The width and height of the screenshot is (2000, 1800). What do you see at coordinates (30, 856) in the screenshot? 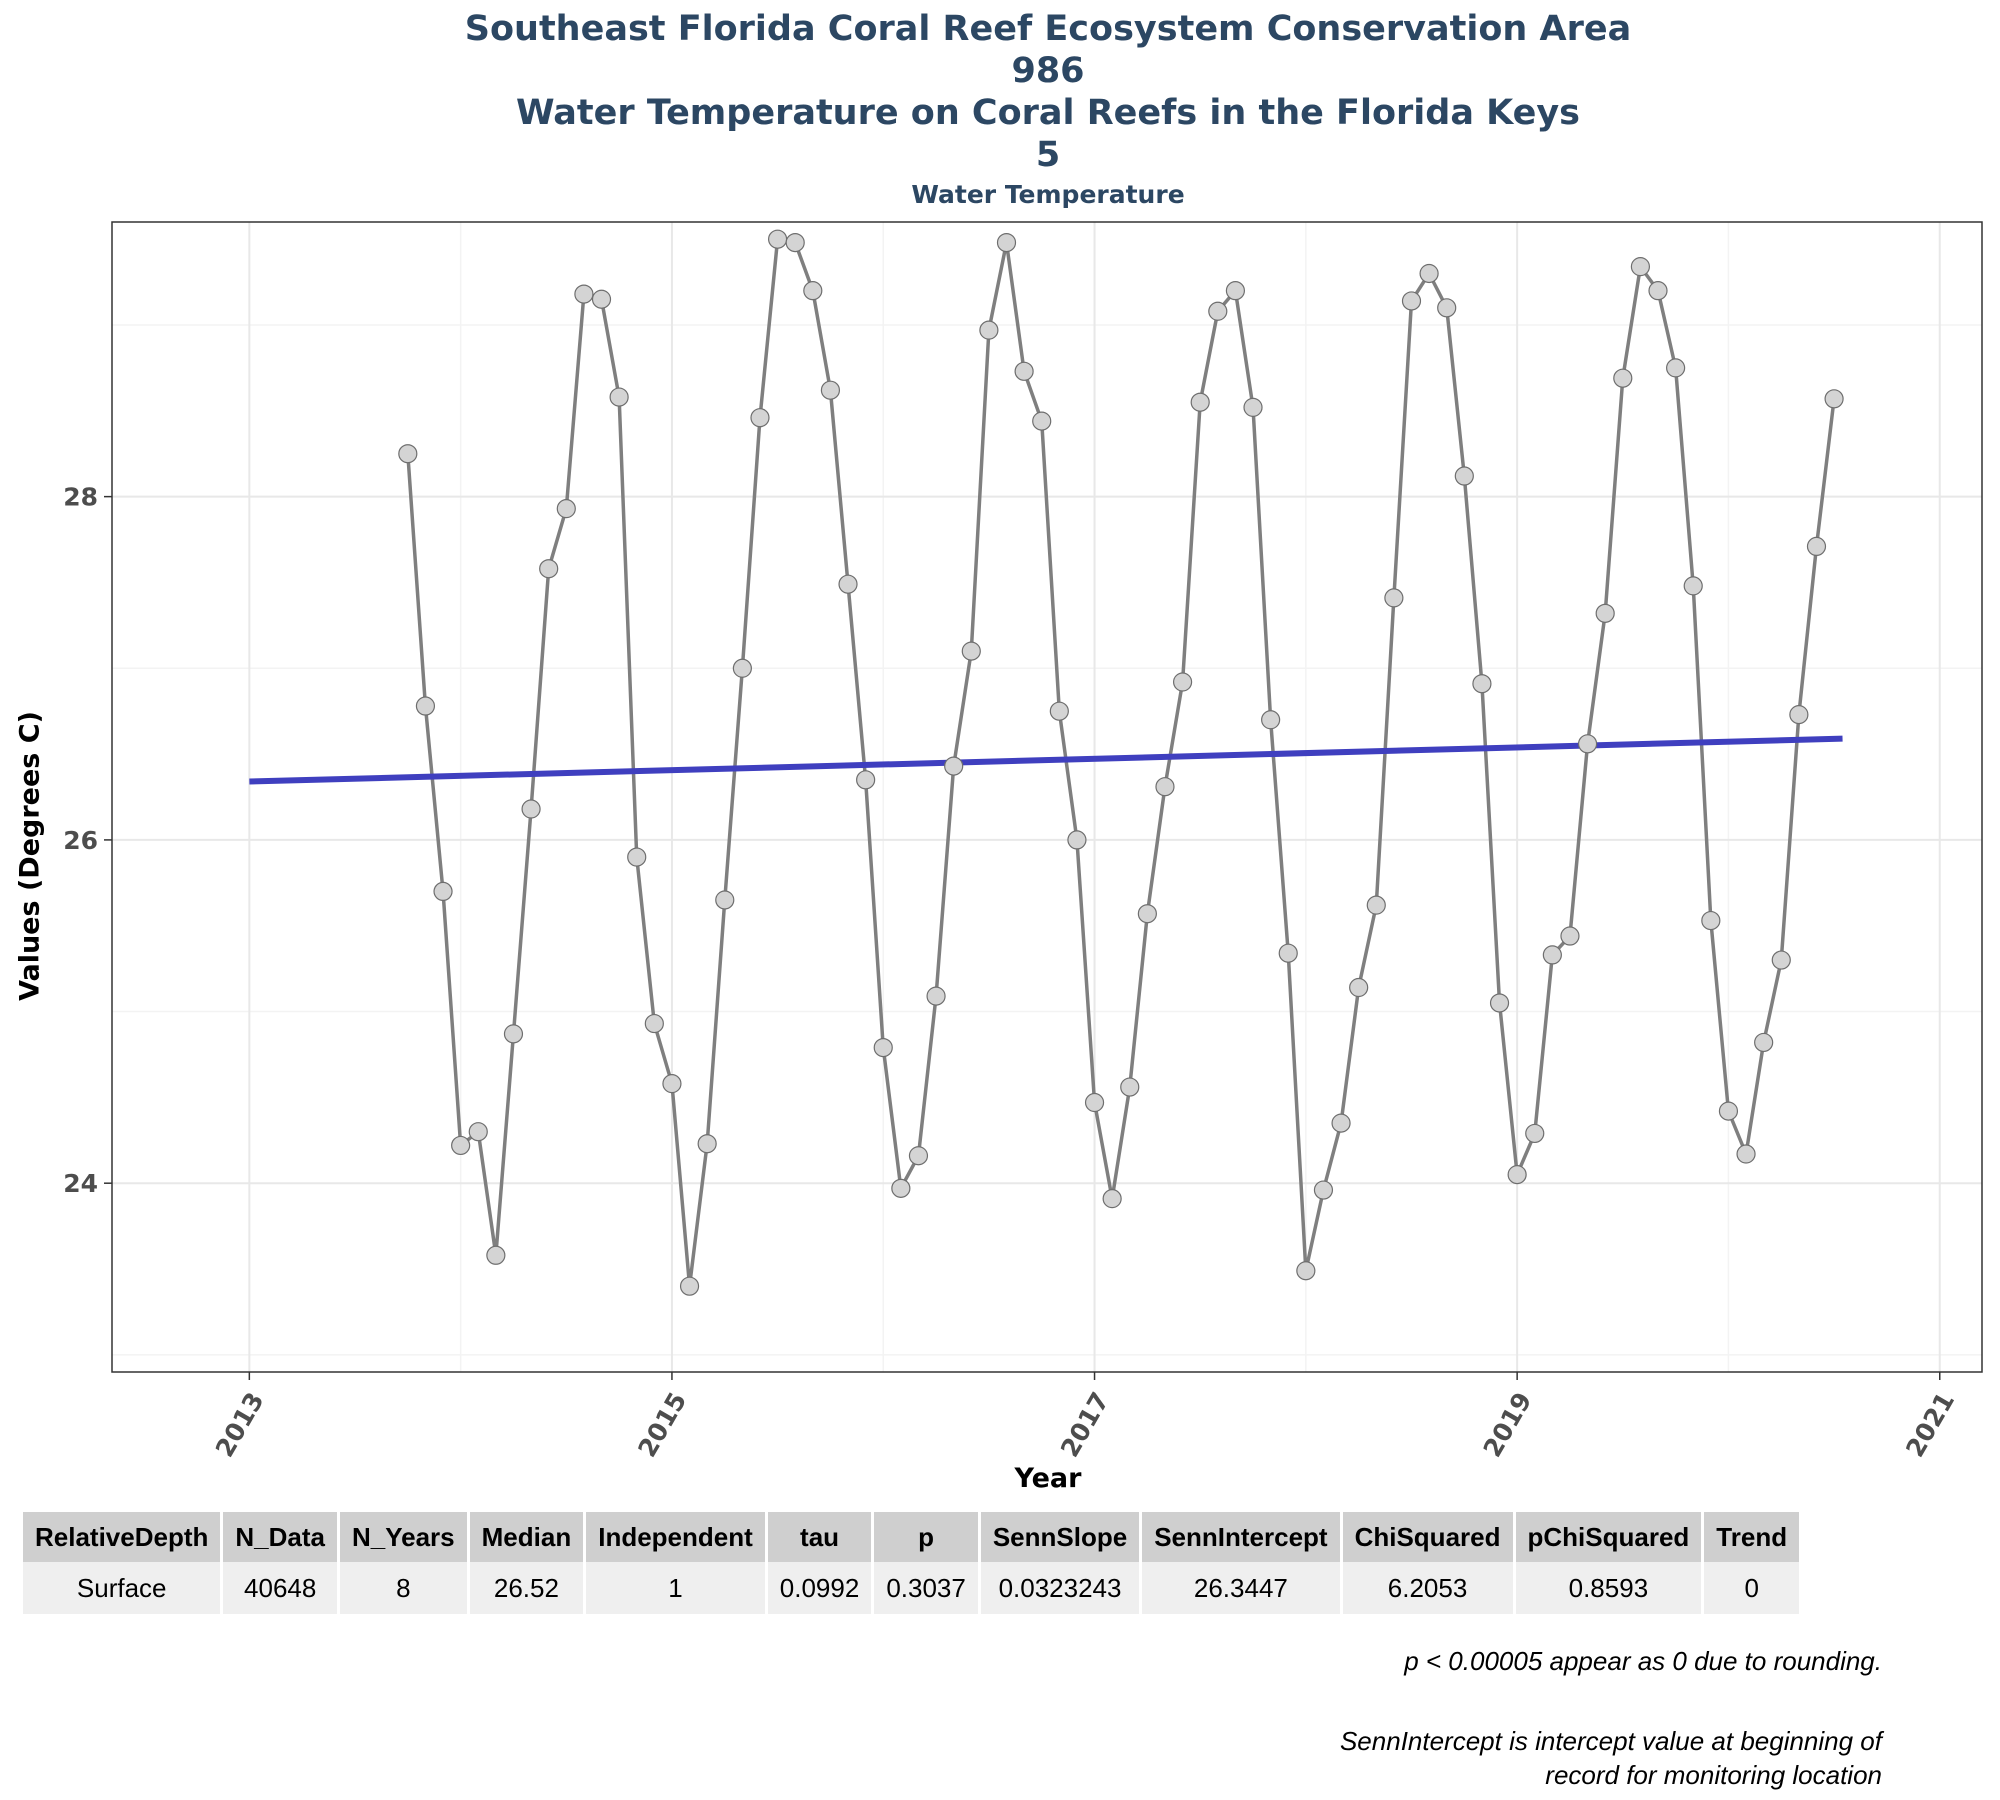
I see `y-axis-label: Values (Degrees C)` at bounding box center [30, 856].